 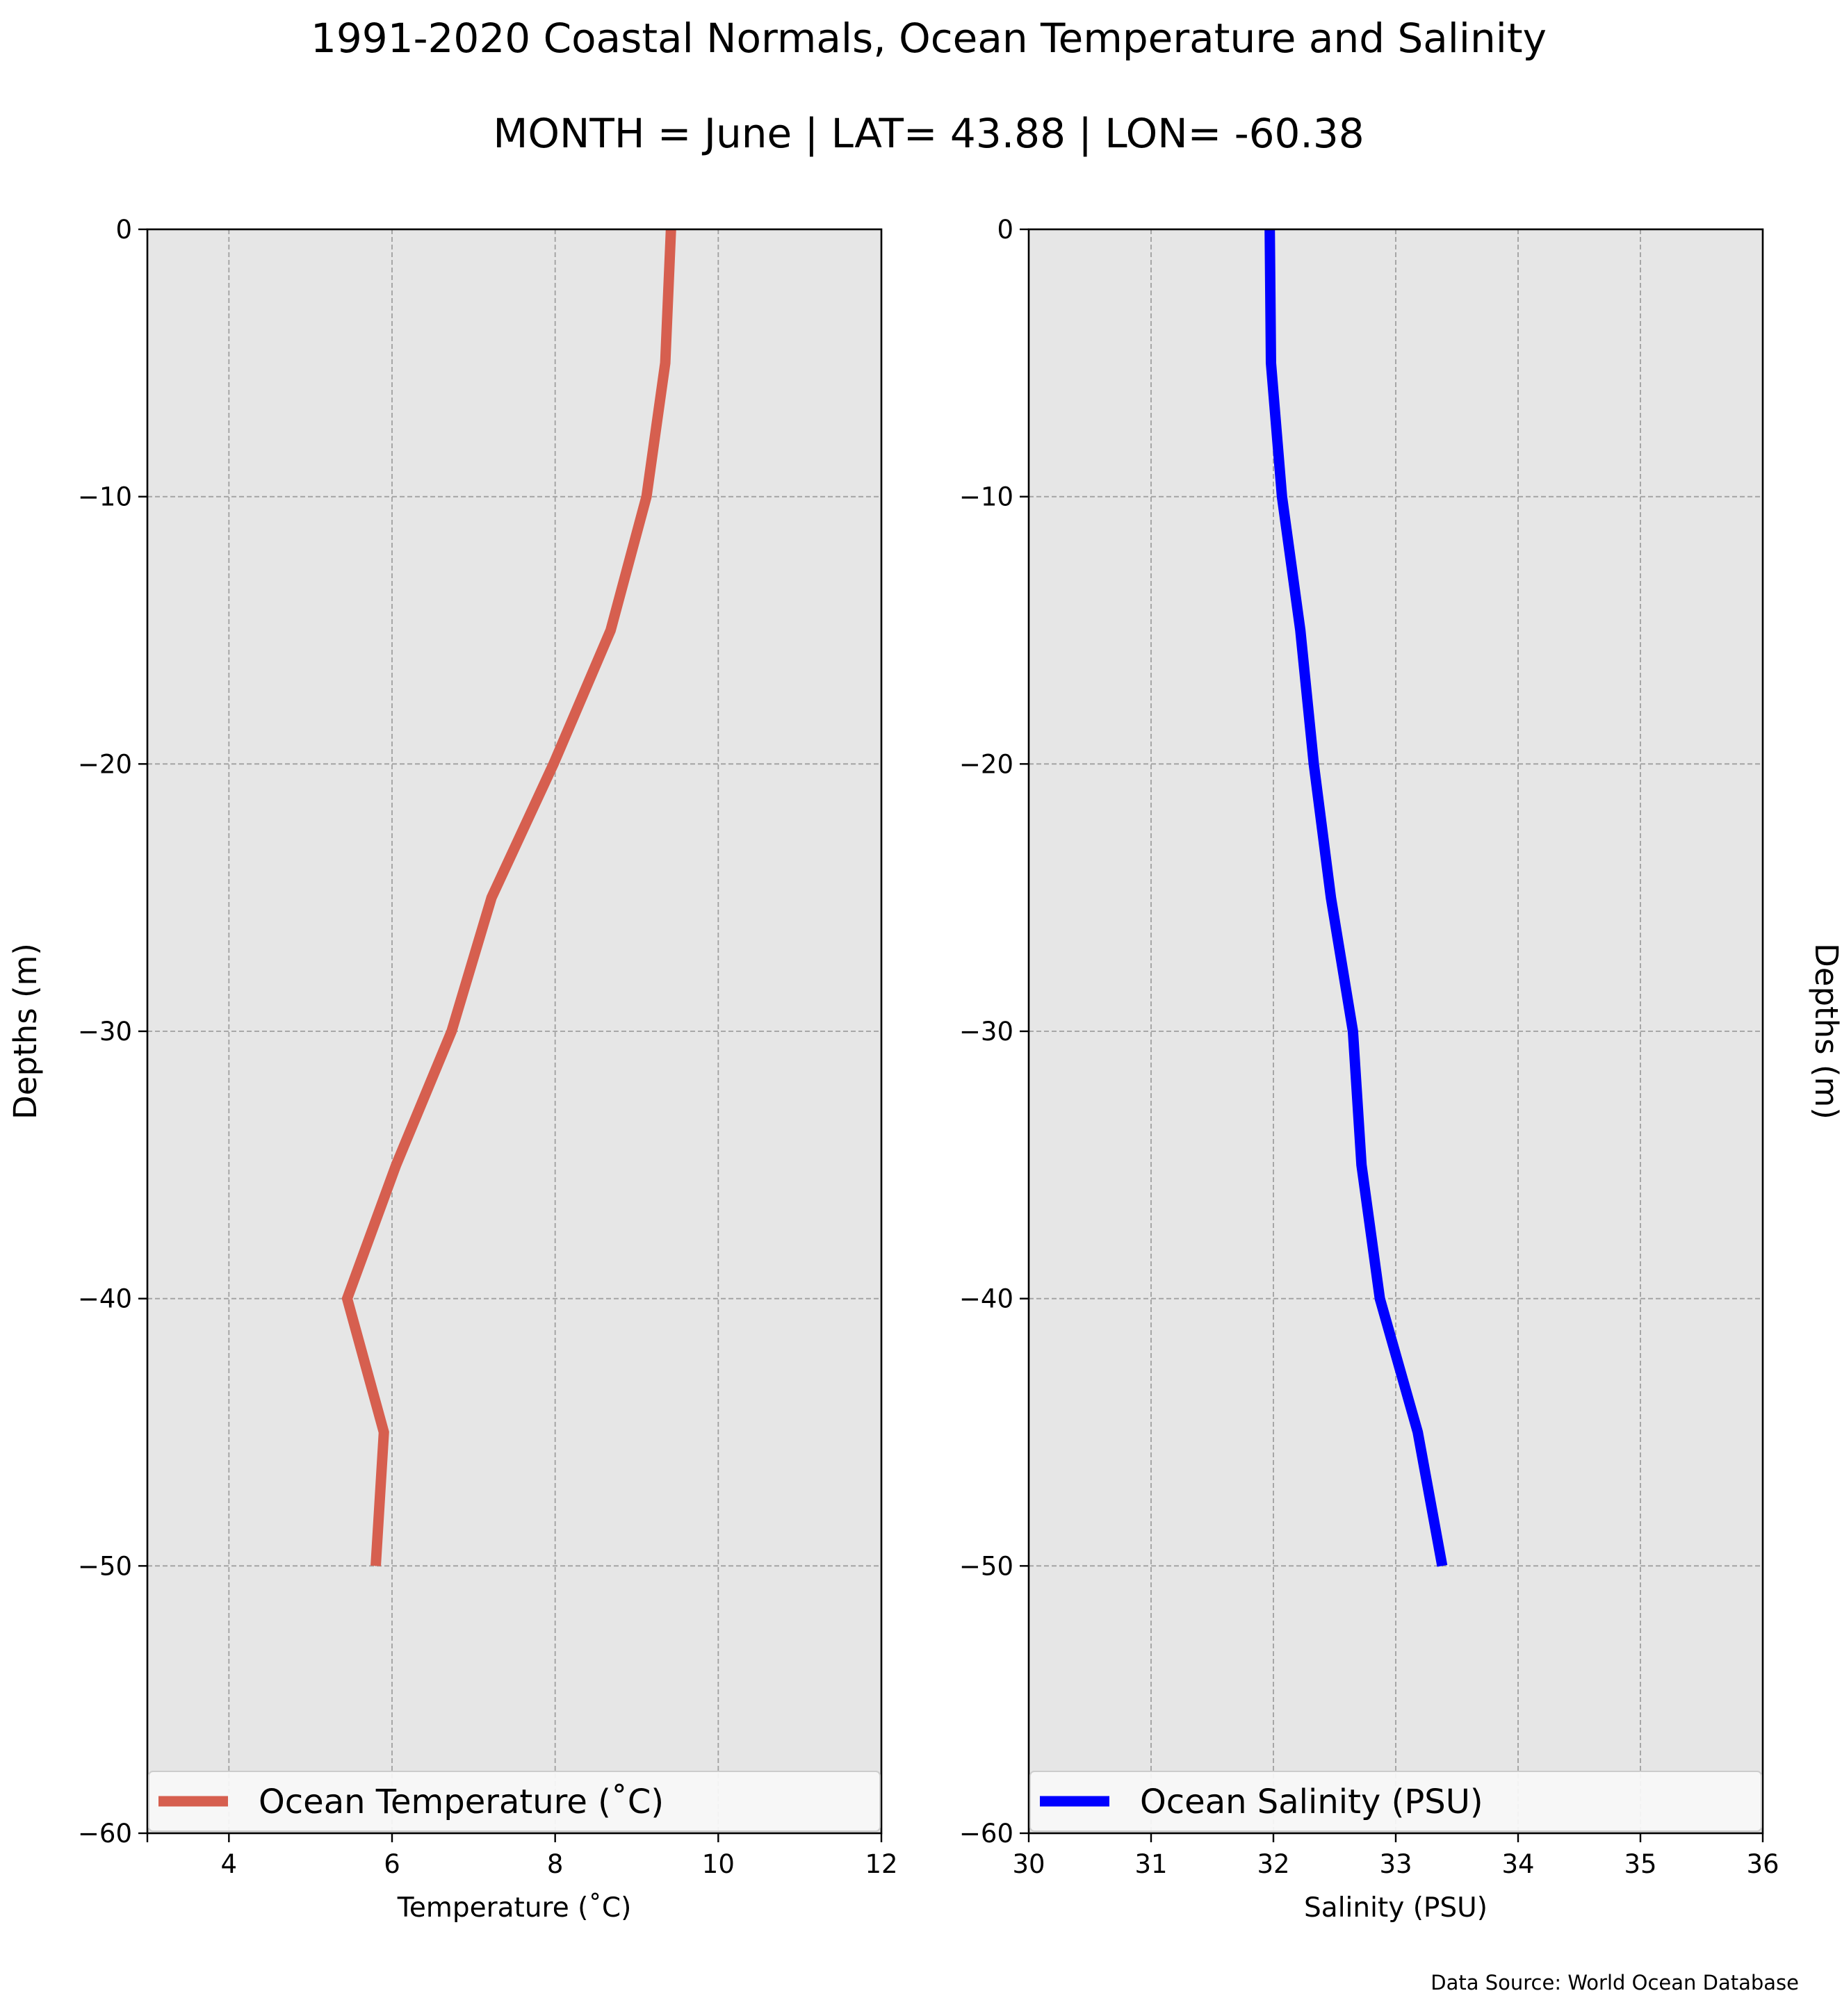 I want to click on temperature-legend-box, so click(x=514, y=1802).